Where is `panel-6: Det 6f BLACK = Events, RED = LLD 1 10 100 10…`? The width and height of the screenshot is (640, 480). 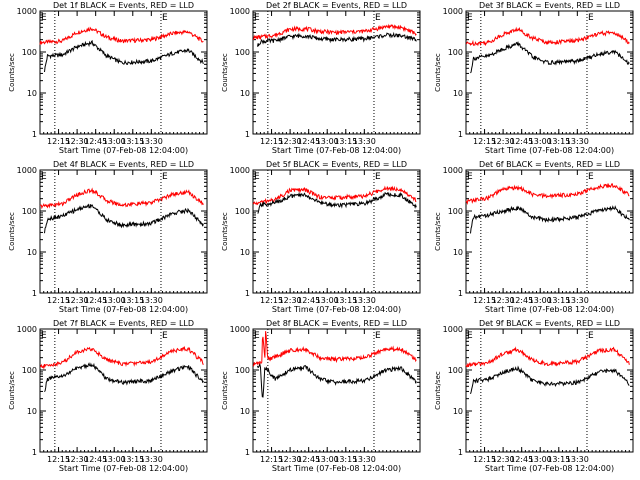 panel-6: Det 6f BLACK = Events, RED = LLD 1 10 100 10… is located at coordinates (534, 237).